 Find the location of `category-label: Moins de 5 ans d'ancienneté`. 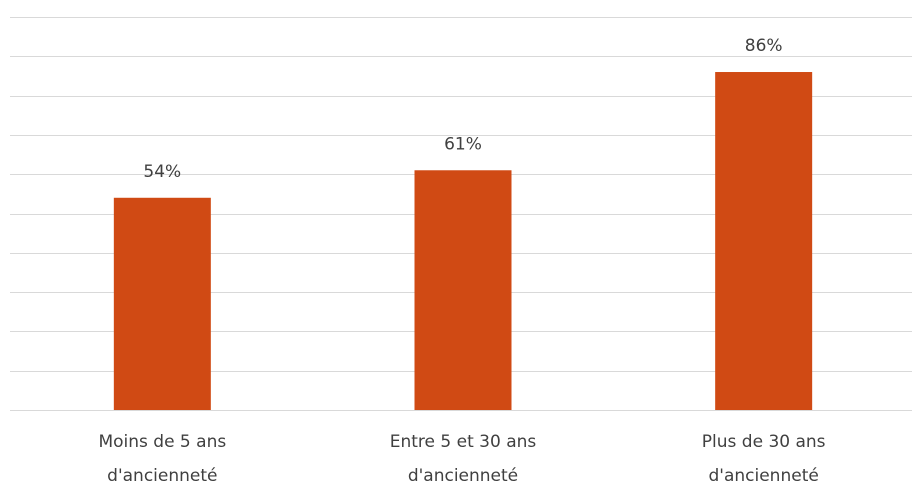

category-label: Moins de 5 ans d'ancienneté is located at coordinates (162, 459).